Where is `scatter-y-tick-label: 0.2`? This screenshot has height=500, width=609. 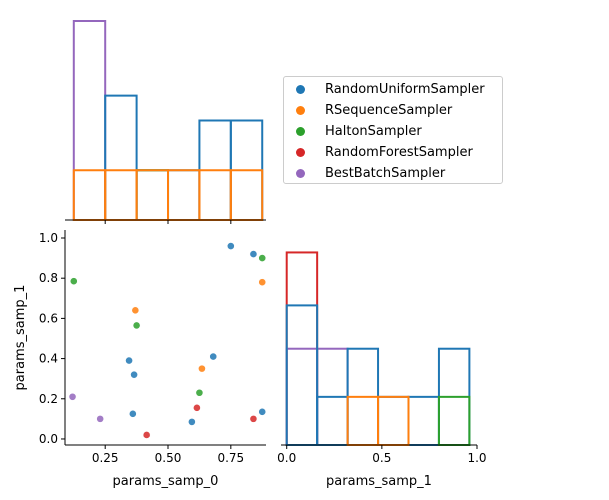
scatter-y-tick-label: 0.2 is located at coordinates (48, 399).